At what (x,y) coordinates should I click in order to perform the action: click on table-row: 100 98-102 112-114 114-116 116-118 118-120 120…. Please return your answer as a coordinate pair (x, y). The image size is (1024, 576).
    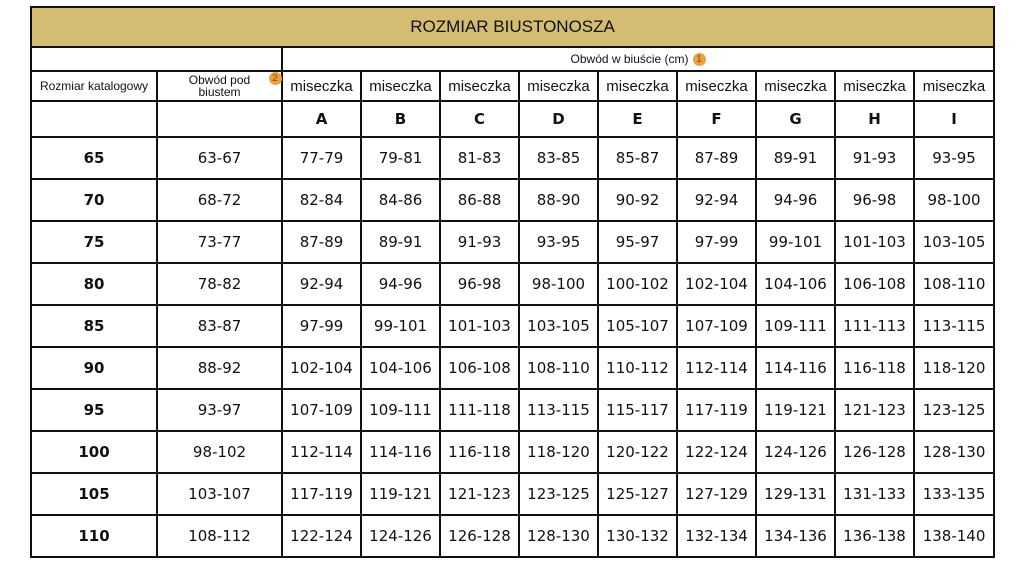
    Looking at the image, I should click on (513, 452).